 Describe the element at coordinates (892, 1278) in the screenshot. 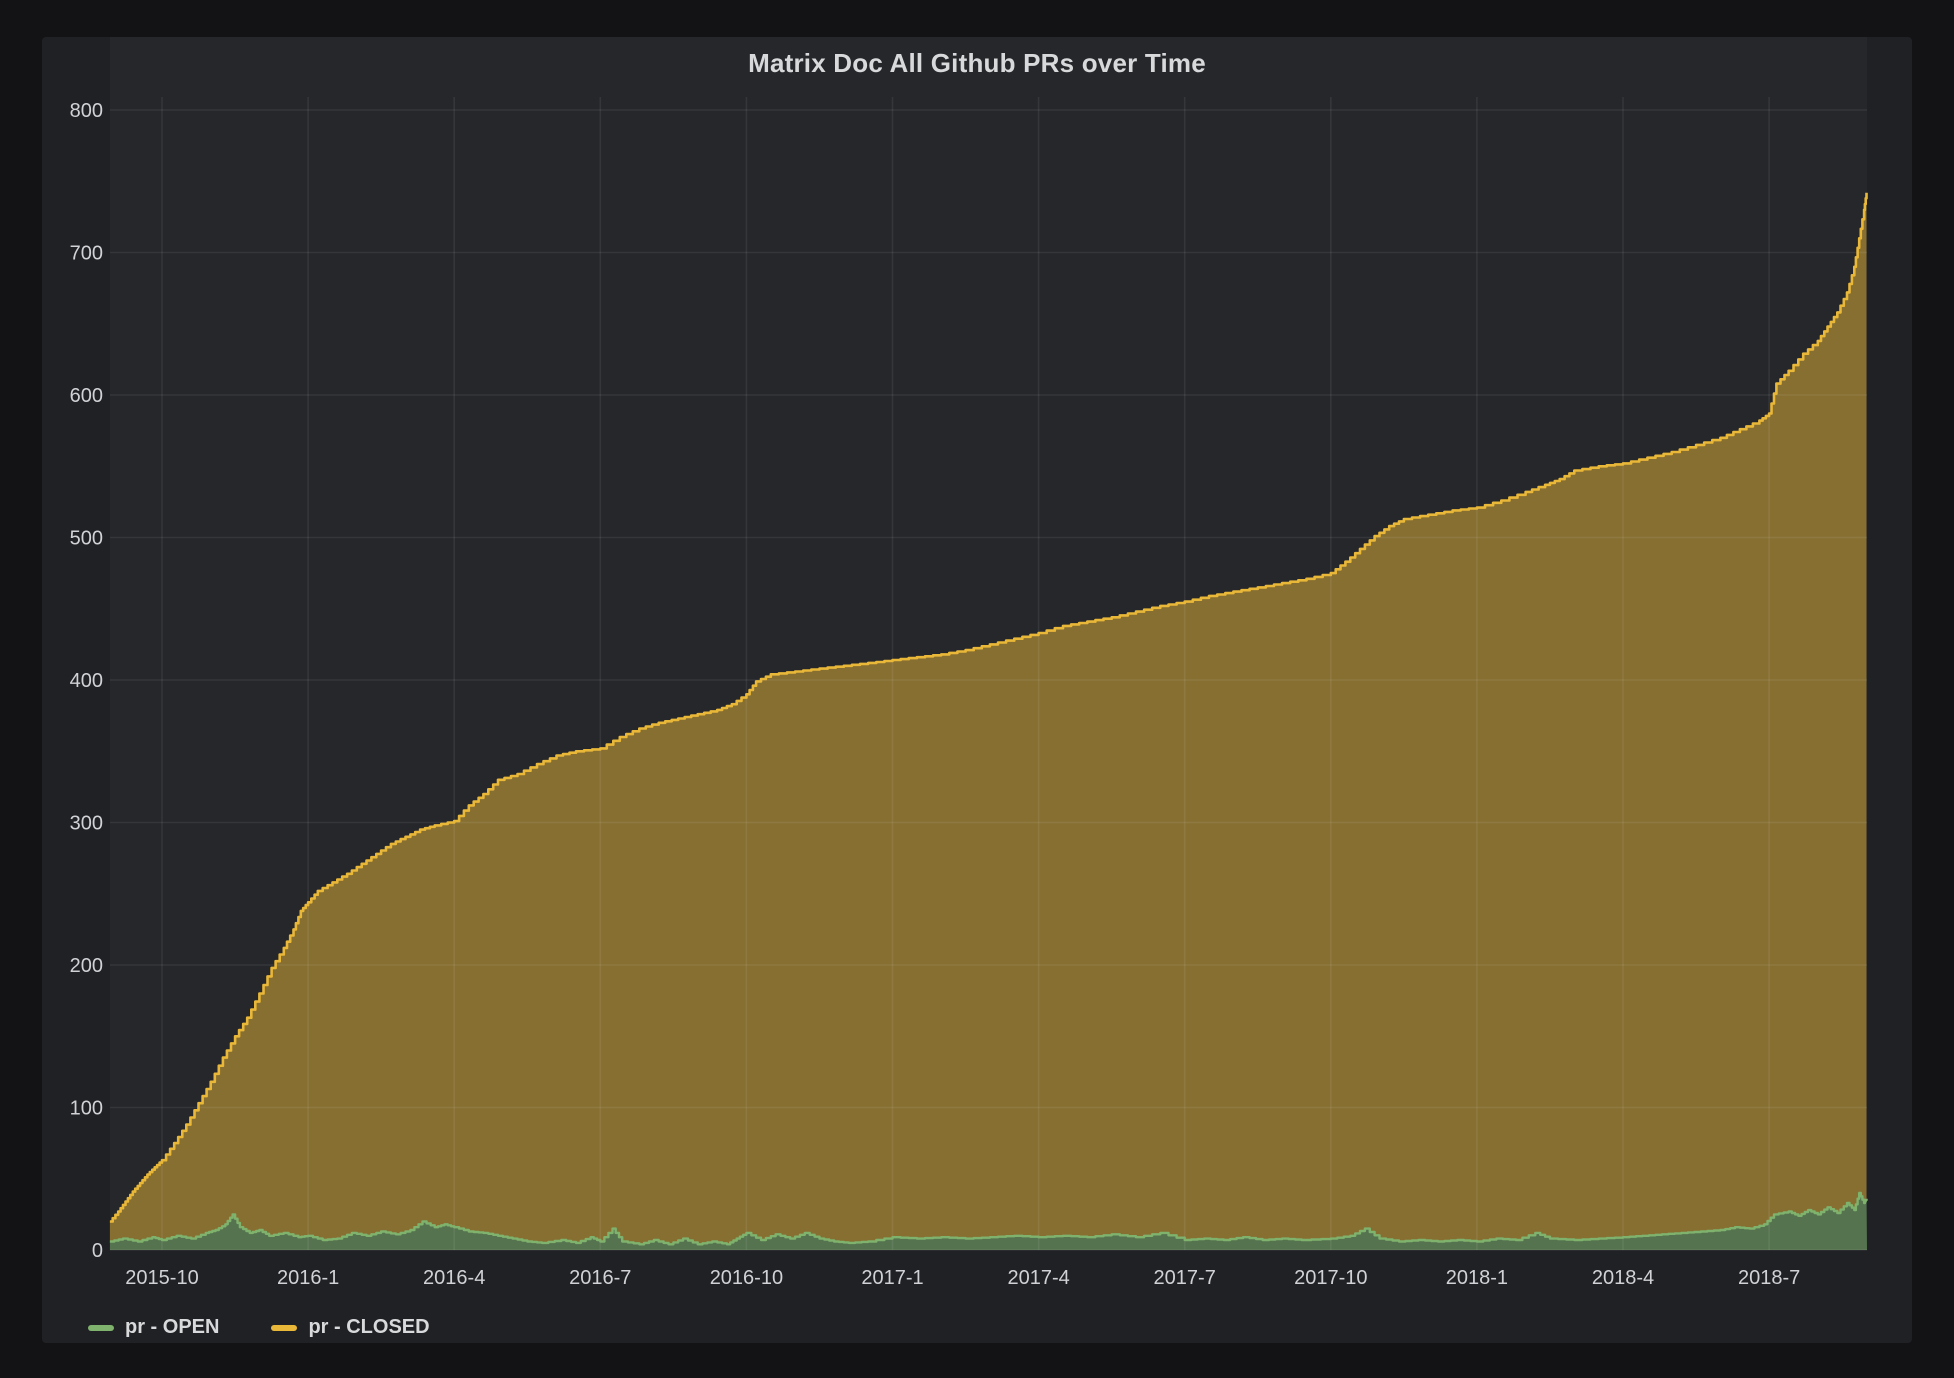

I see `x-tick-label: 2017-1` at that location.